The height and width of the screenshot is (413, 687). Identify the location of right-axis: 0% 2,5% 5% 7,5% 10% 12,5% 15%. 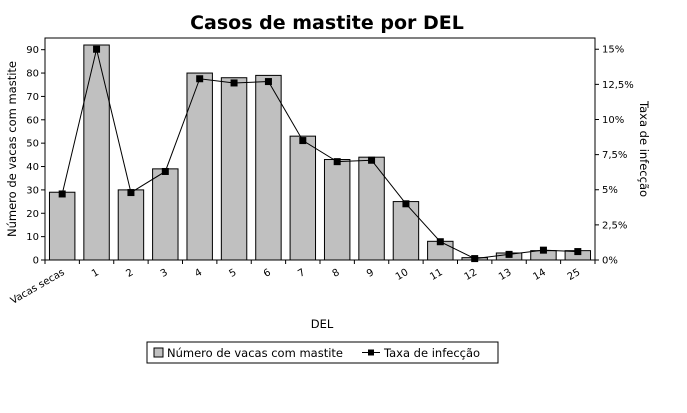
(614, 156).